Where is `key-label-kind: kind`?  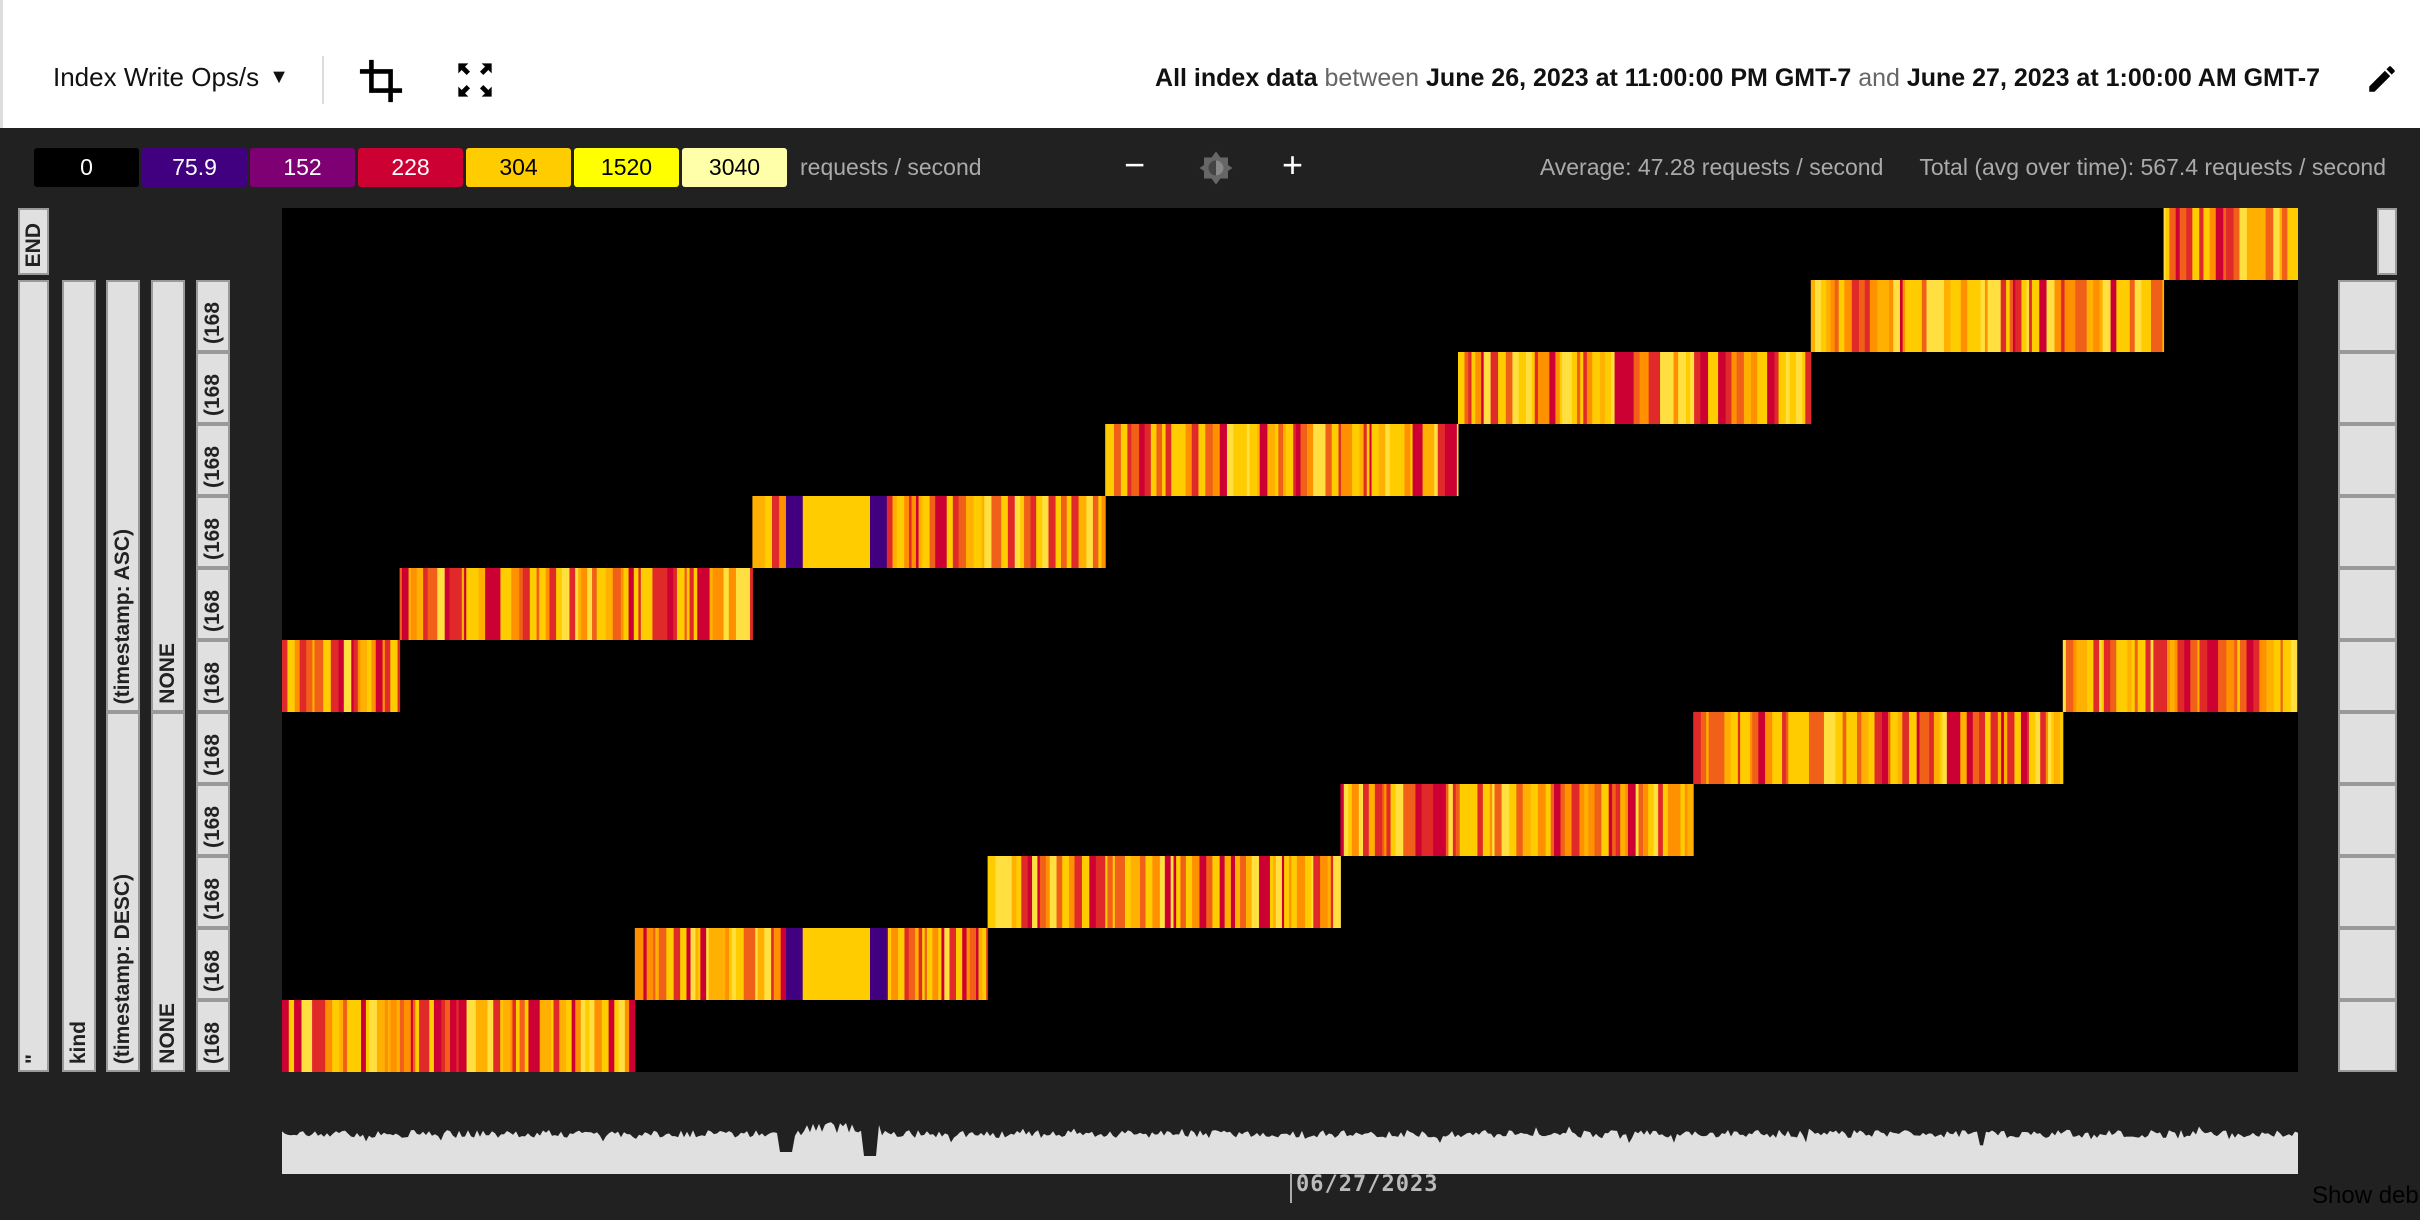
key-label-kind: kind is located at coordinates (79, 676).